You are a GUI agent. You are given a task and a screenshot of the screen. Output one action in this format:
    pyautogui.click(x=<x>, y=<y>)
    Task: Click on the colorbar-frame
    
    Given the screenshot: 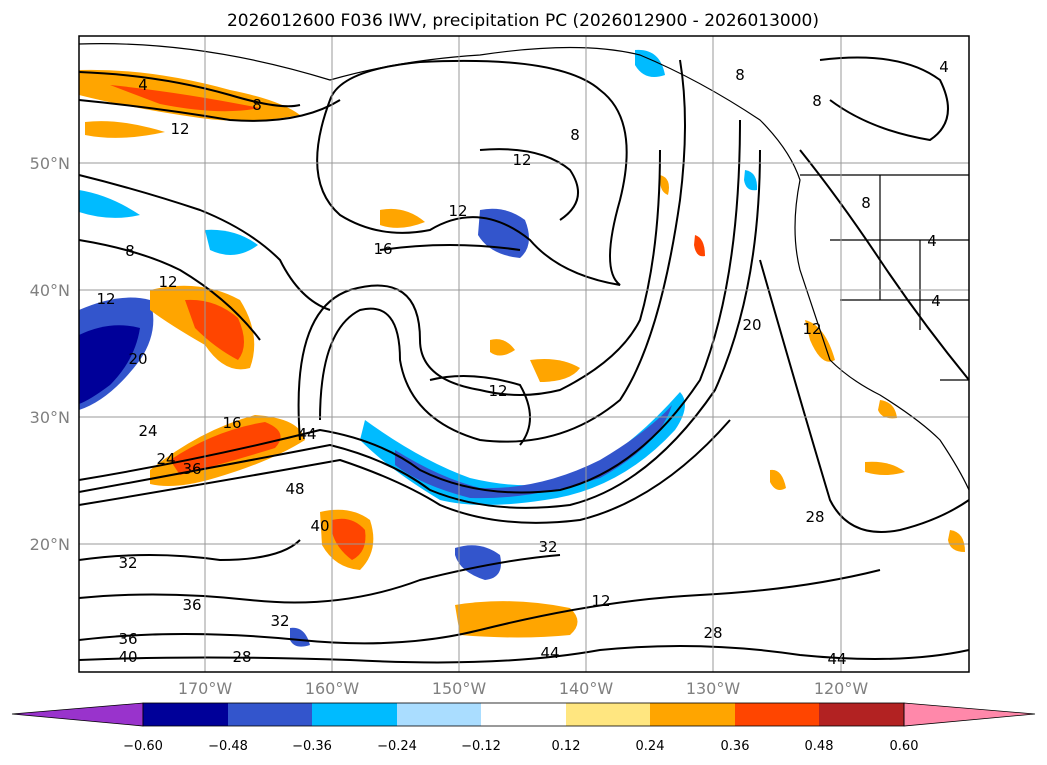 What is the action you would take?
    pyautogui.click(x=523, y=714)
    